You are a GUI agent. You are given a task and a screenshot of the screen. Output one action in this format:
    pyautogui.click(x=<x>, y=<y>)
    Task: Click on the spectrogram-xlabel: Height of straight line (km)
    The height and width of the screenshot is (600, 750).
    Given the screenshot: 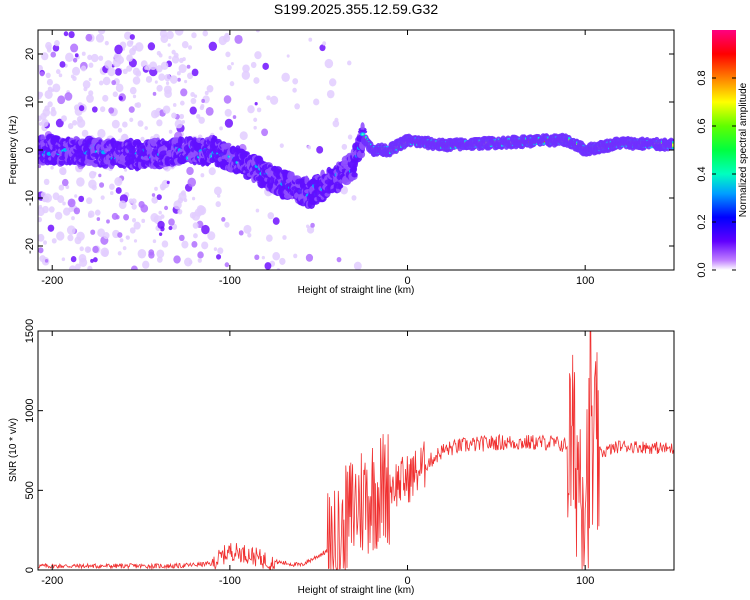 What is the action you would take?
    pyautogui.click(x=356, y=290)
    